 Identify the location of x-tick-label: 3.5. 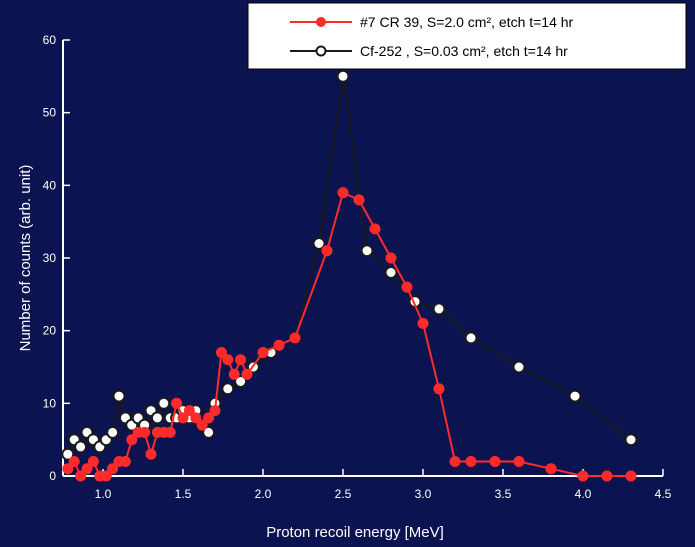
(503, 494).